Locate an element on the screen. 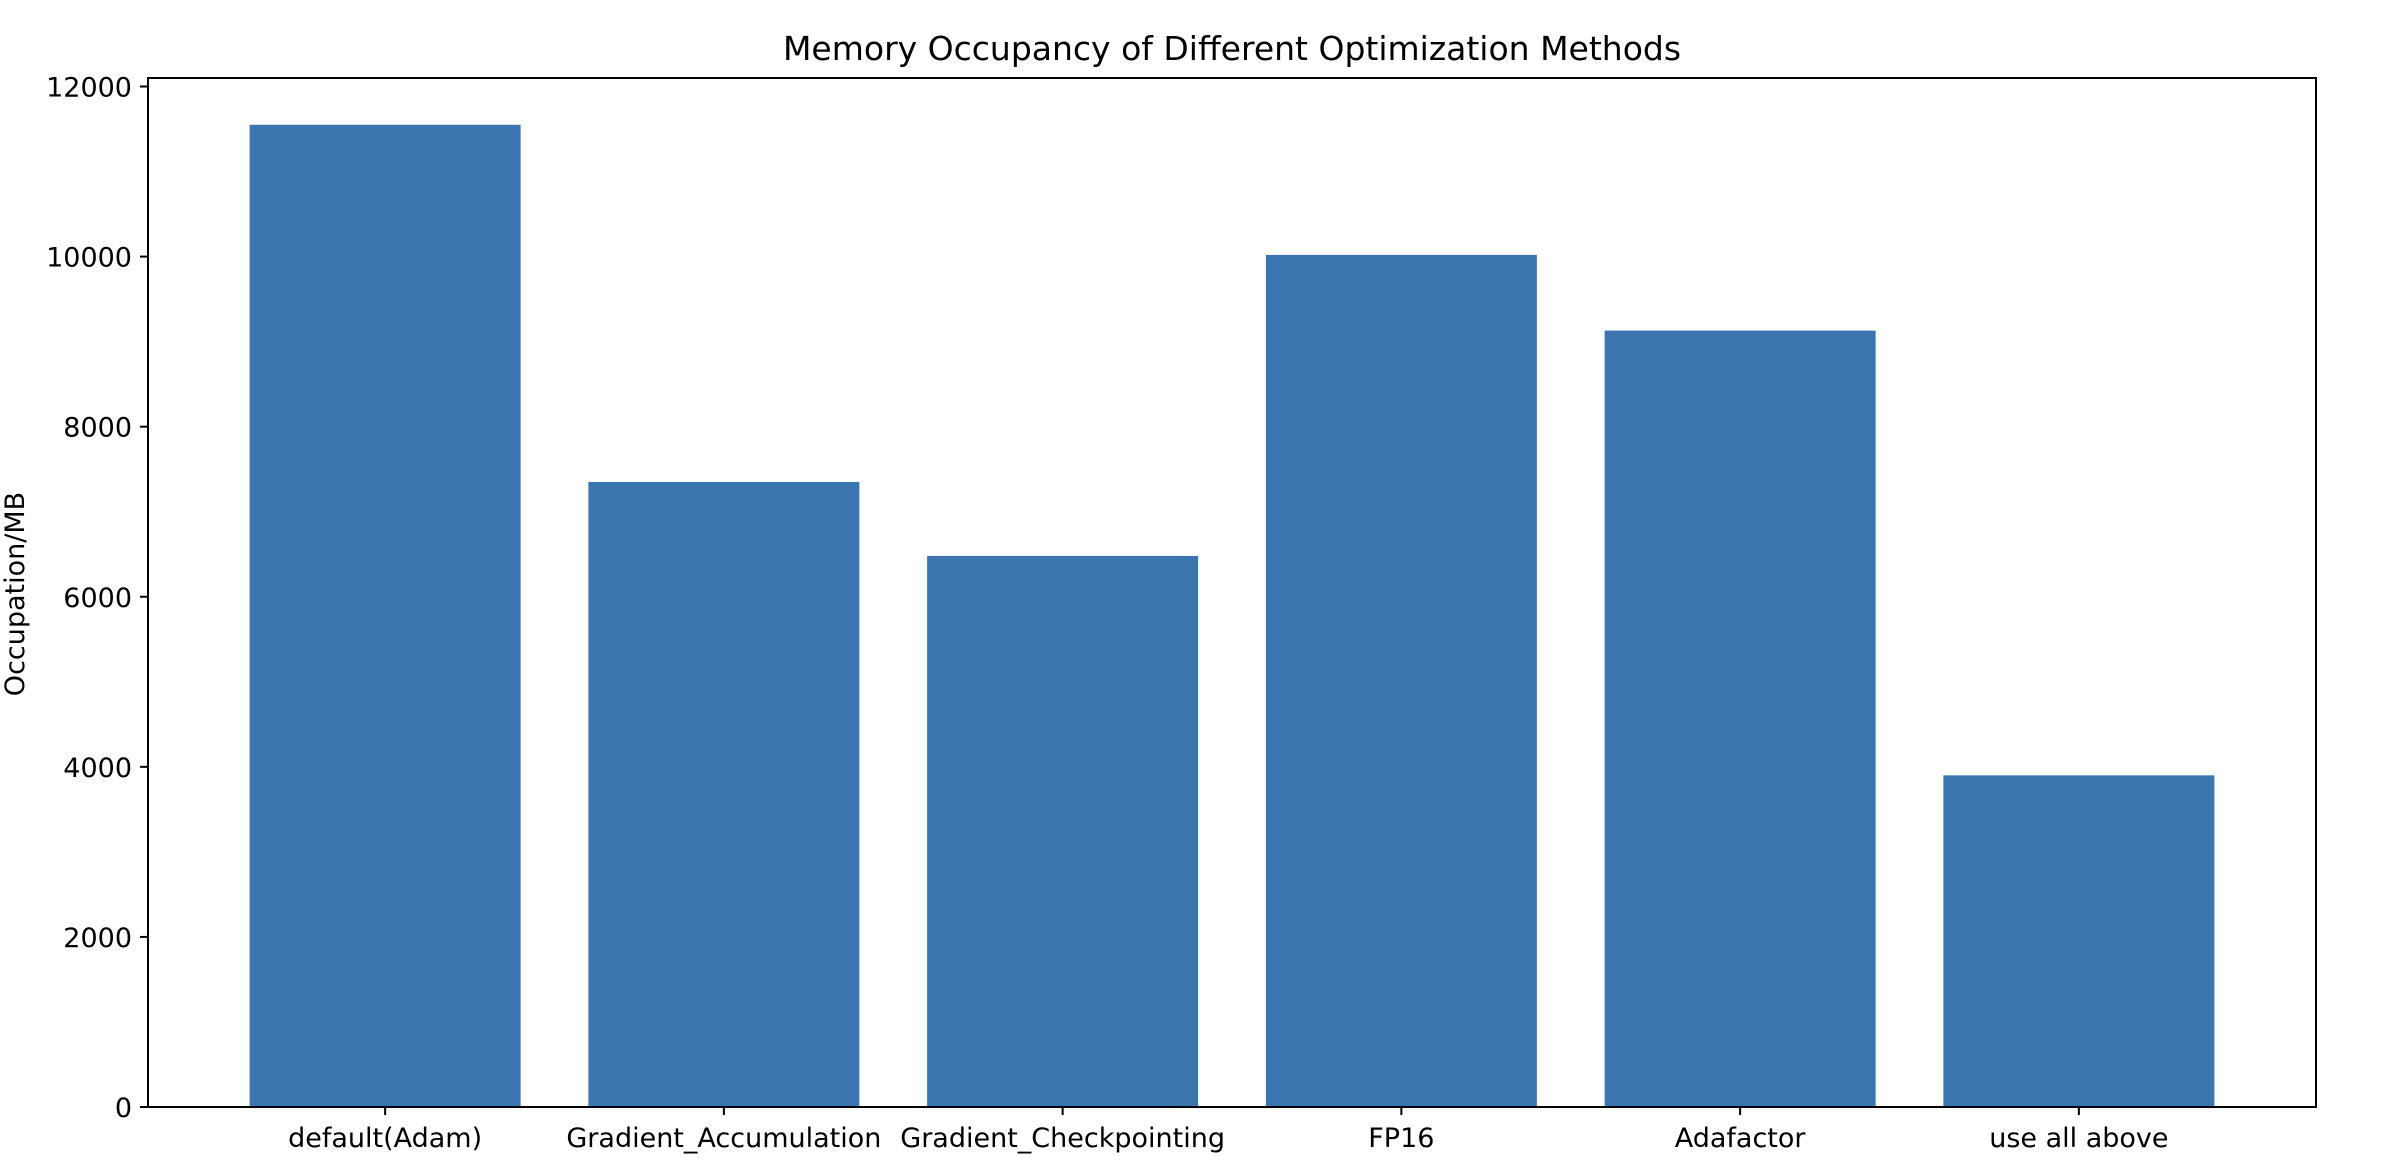 This screenshot has width=2386, height=1166. x-tick-label: FP16 is located at coordinates (1401, 1138).